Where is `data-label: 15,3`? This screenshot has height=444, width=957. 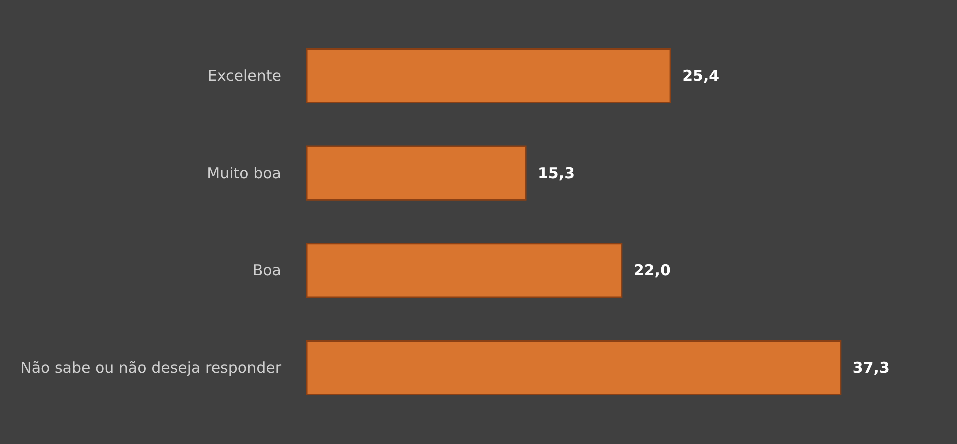
data-label: 15,3 is located at coordinates (557, 173).